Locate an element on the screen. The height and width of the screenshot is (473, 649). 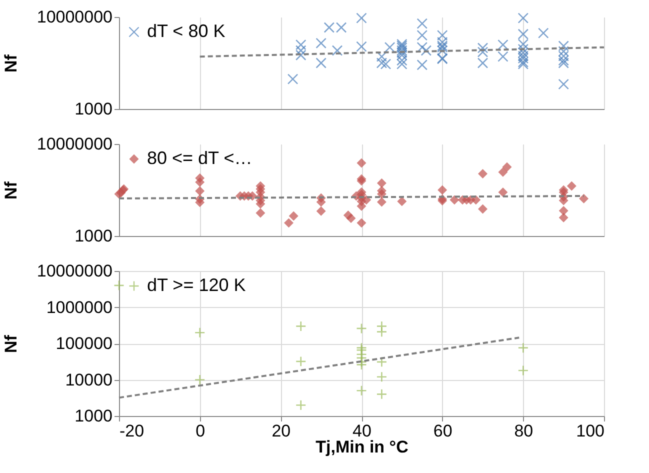
x-tick-label: 80 is located at coordinates (524, 431).